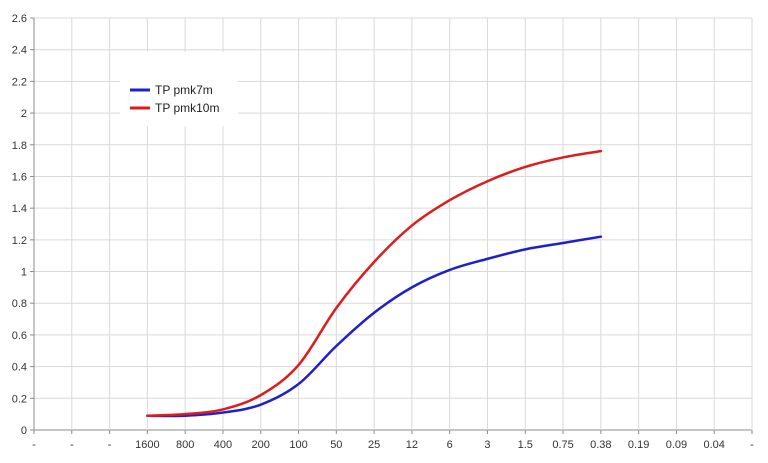 The width and height of the screenshot is (768, 463). What do you see at coordinates (147, 445) in the screenshot?
I see `x-tick-label: 1600` at bounding box center [147, 445].